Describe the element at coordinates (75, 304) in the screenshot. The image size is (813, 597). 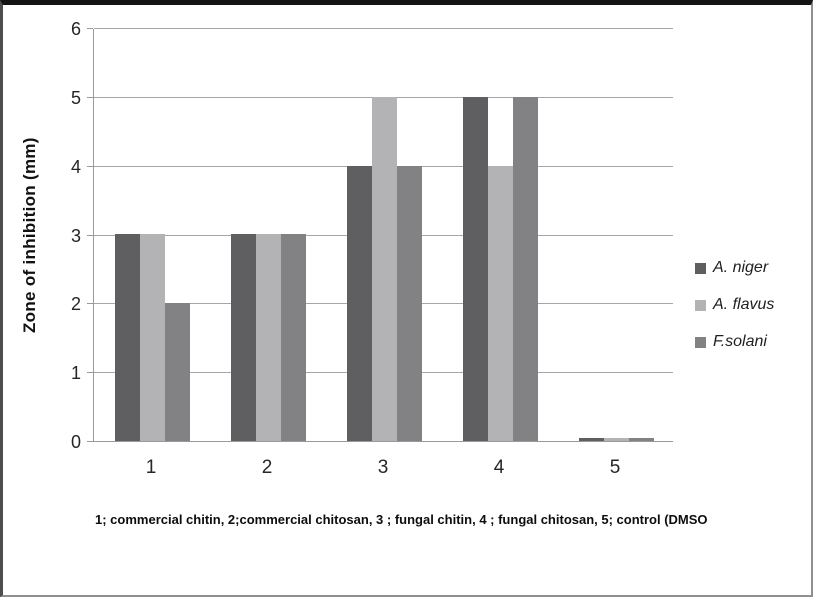
I see `y-axis-tick-label: 2` at that location.